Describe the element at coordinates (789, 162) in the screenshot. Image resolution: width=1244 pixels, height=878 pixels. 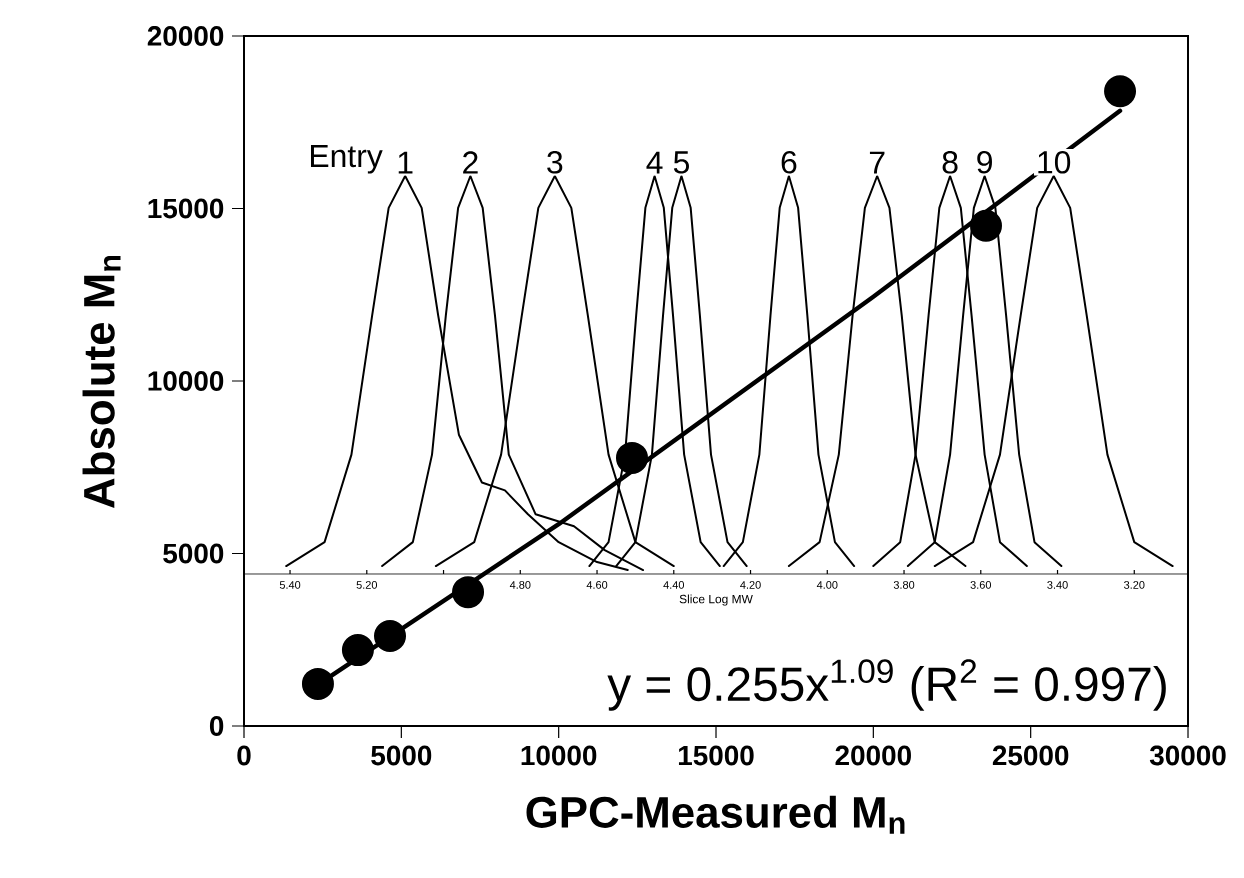
I see `series-label: 6` at that location.